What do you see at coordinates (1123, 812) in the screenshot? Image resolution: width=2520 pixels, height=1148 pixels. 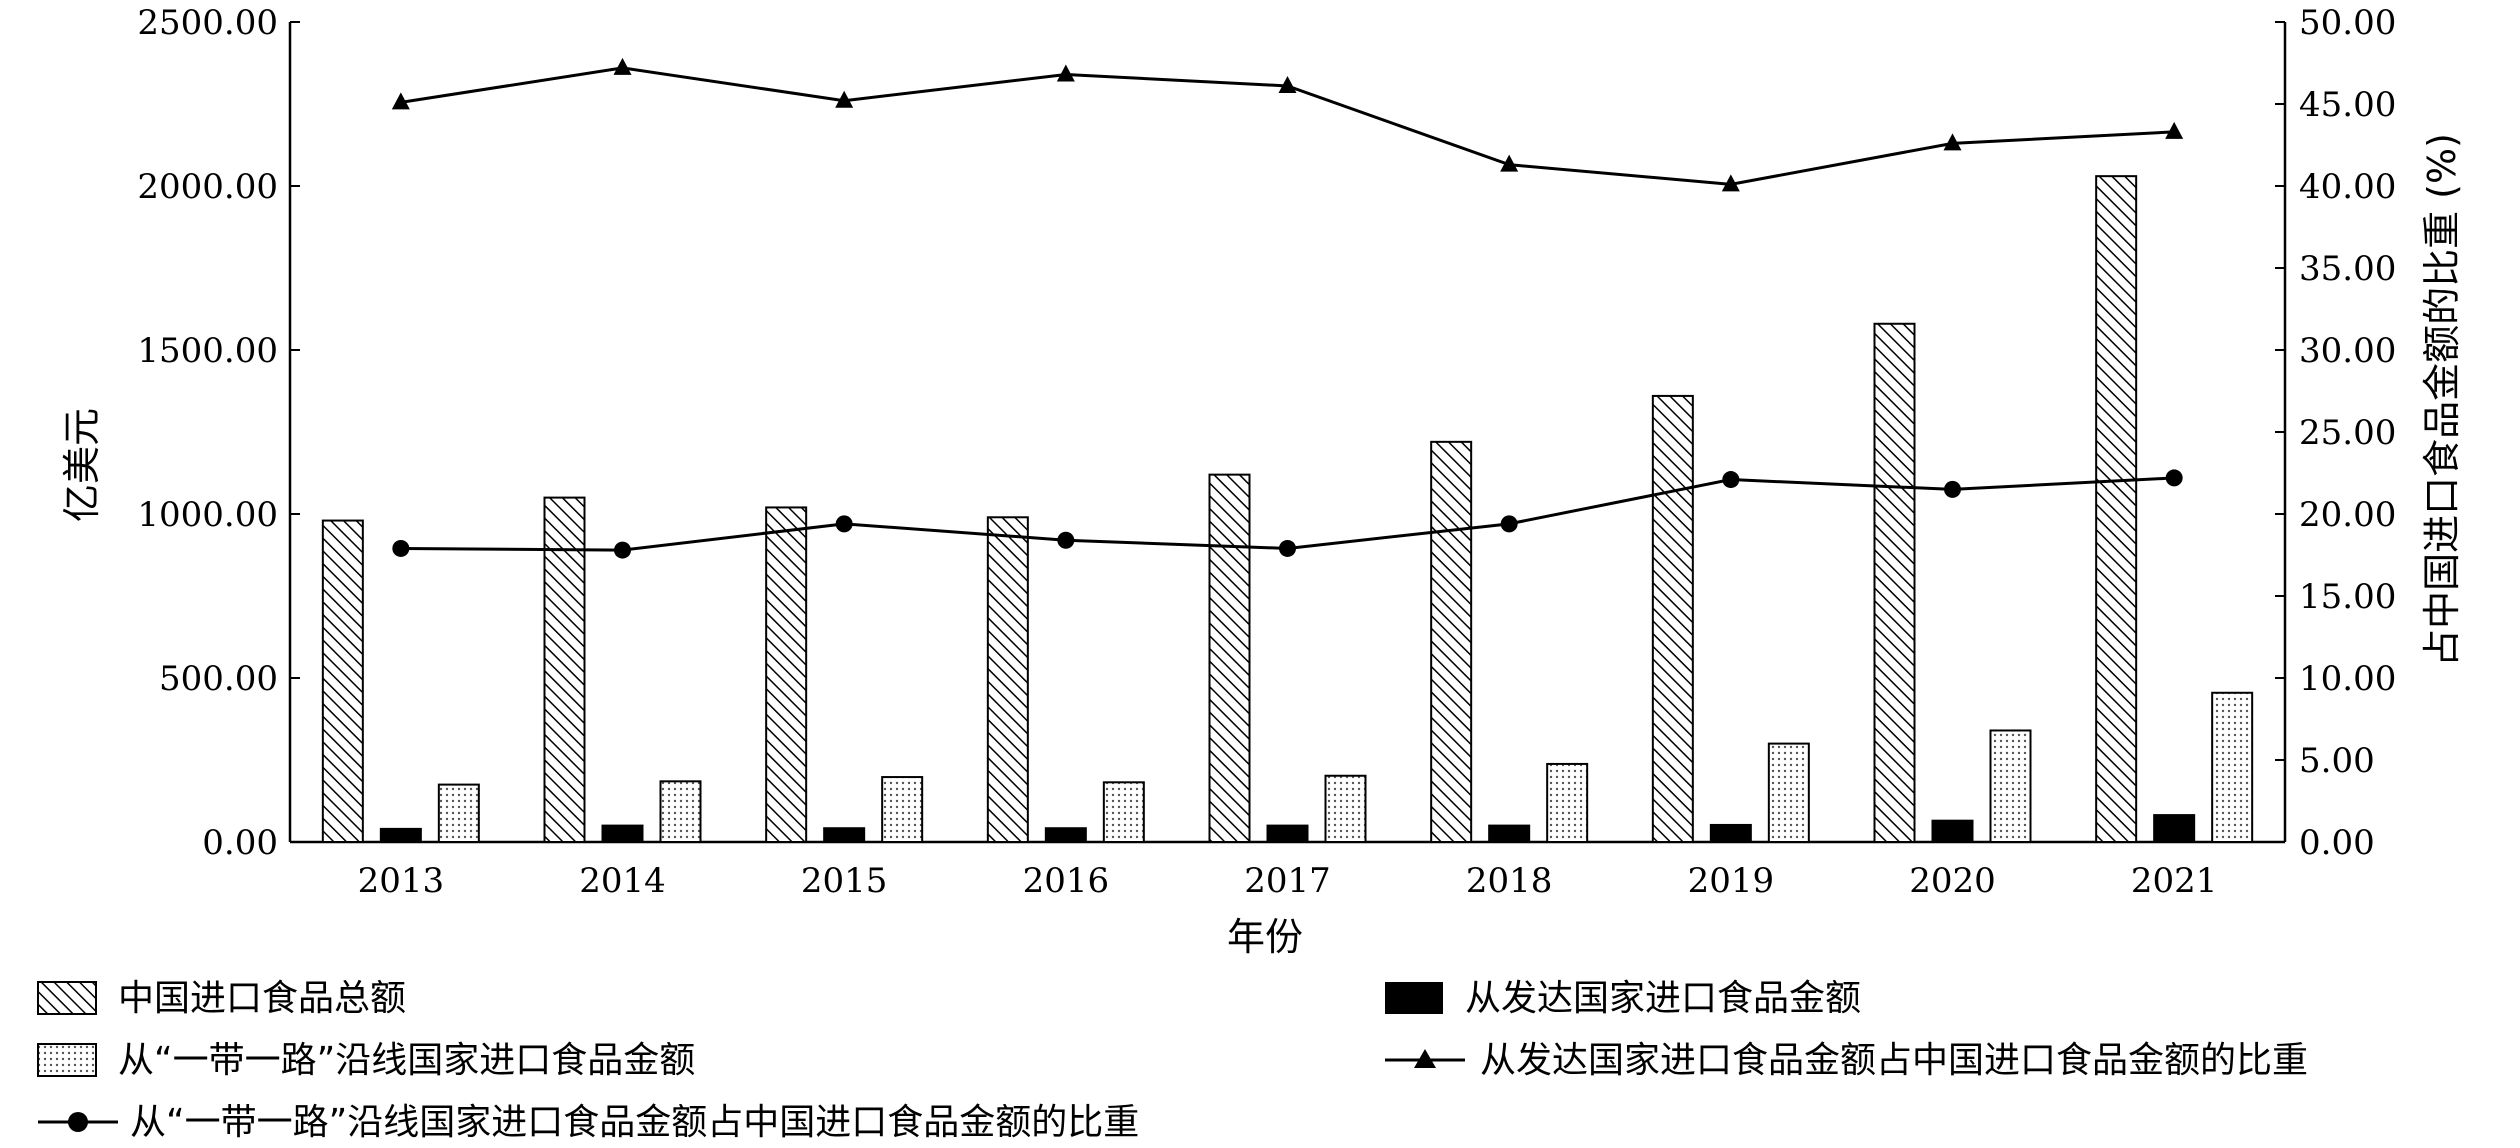 I see `bar-dotted-2016` at bounding box center [1123, 812].